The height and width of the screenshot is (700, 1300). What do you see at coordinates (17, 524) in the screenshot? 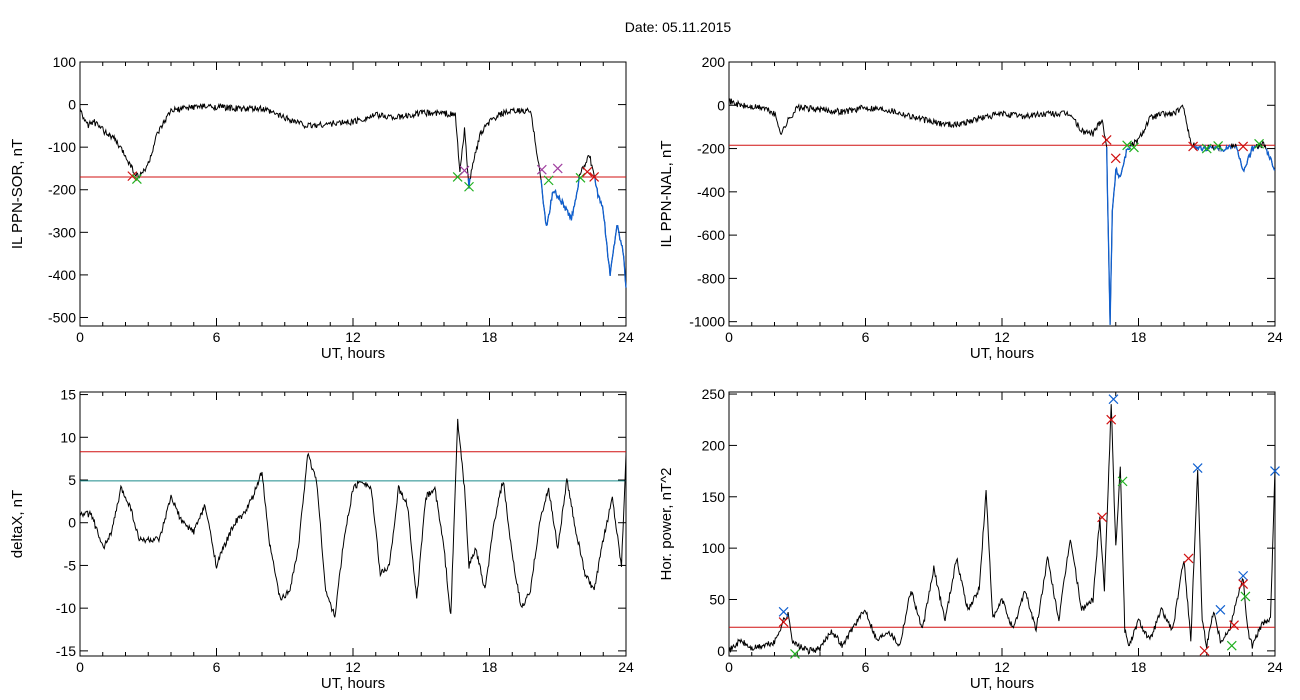
I see `y-axis-label: deltaX, nT` at bounding box center [17, 524].